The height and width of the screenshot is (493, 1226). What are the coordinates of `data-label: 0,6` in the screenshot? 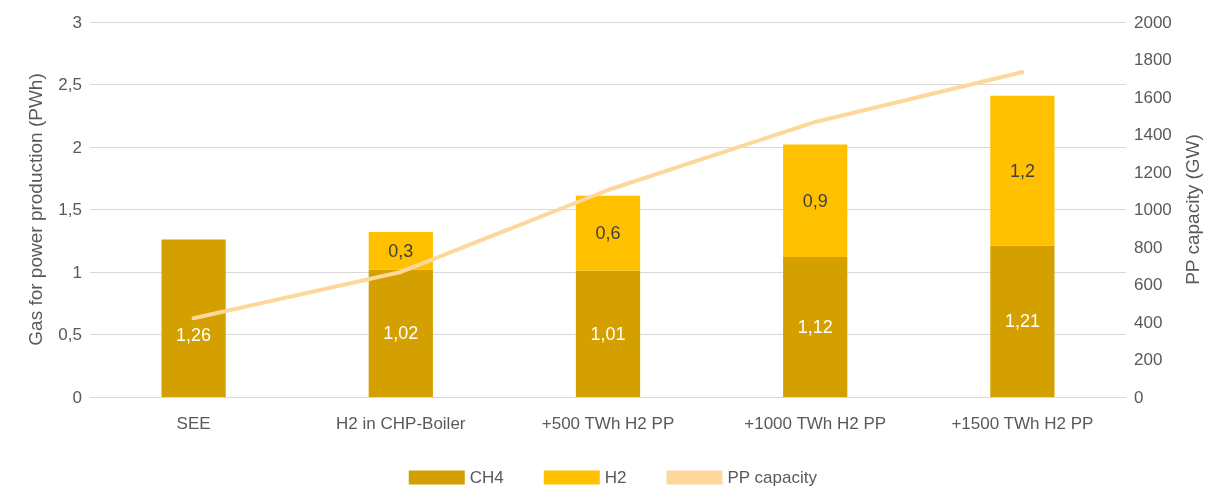 It's located at (608, 233).